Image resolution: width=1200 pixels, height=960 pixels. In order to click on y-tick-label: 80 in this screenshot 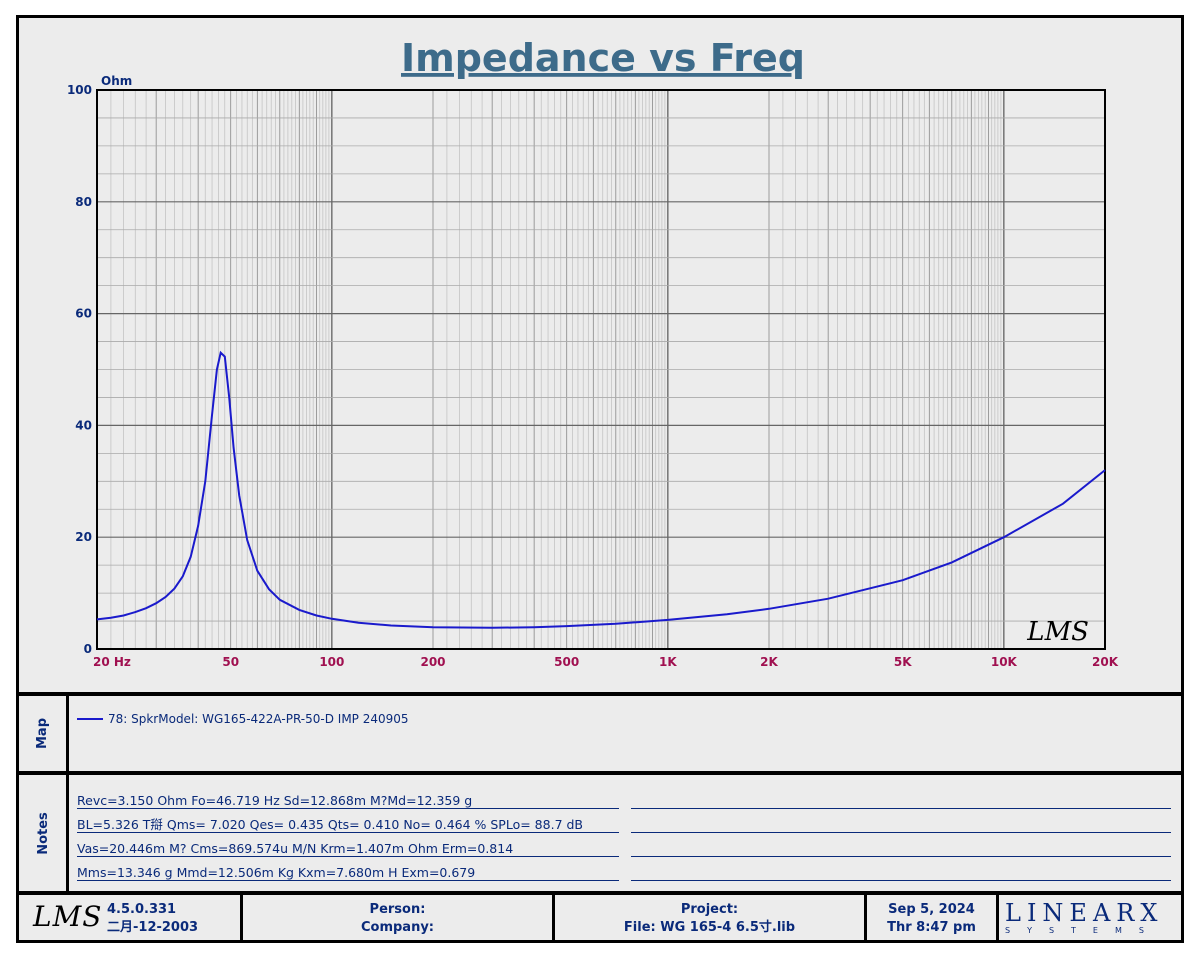, I will do `click(83, 202)`.